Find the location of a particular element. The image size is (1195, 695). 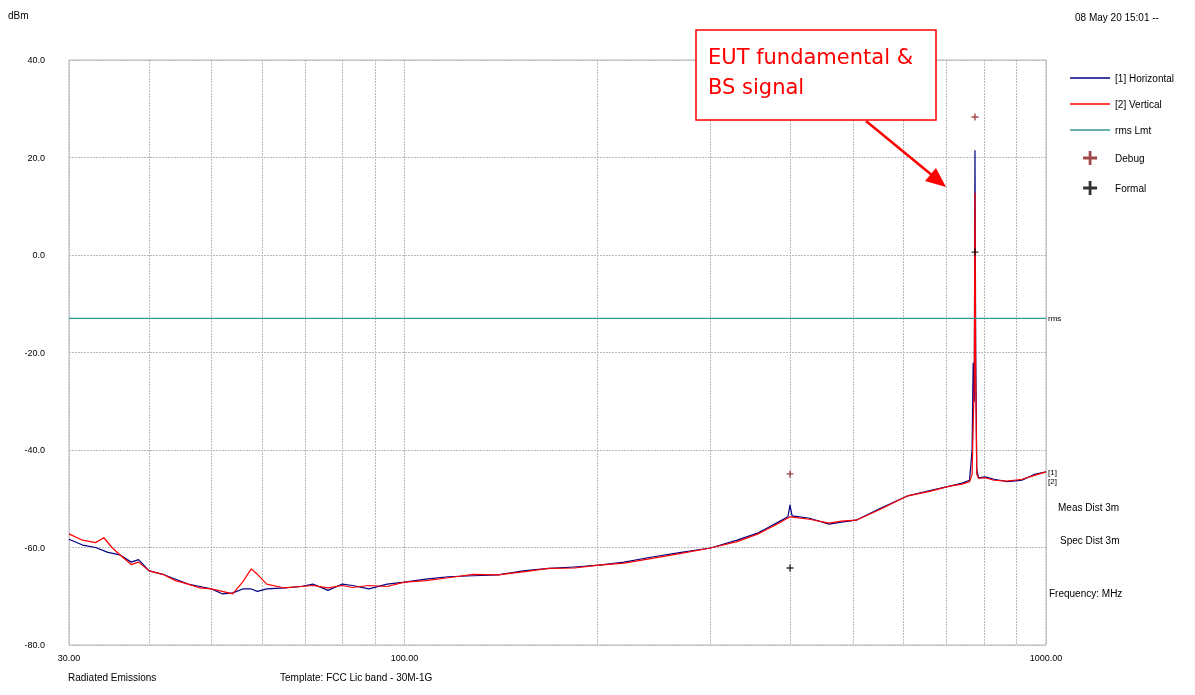

legend-label: Formal is located at coordinates (1131, 188).